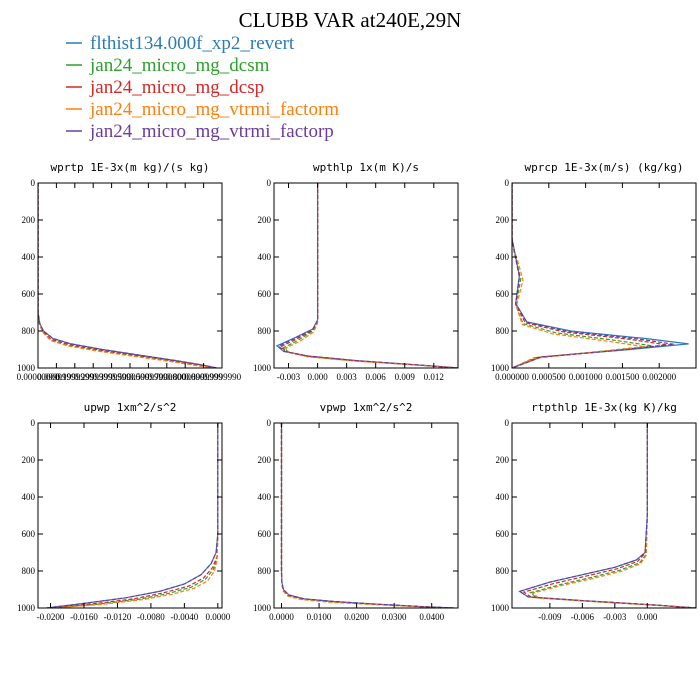  I want to click on legend-entry: flthist134.000f_xp2_revert, so click(180, 43).